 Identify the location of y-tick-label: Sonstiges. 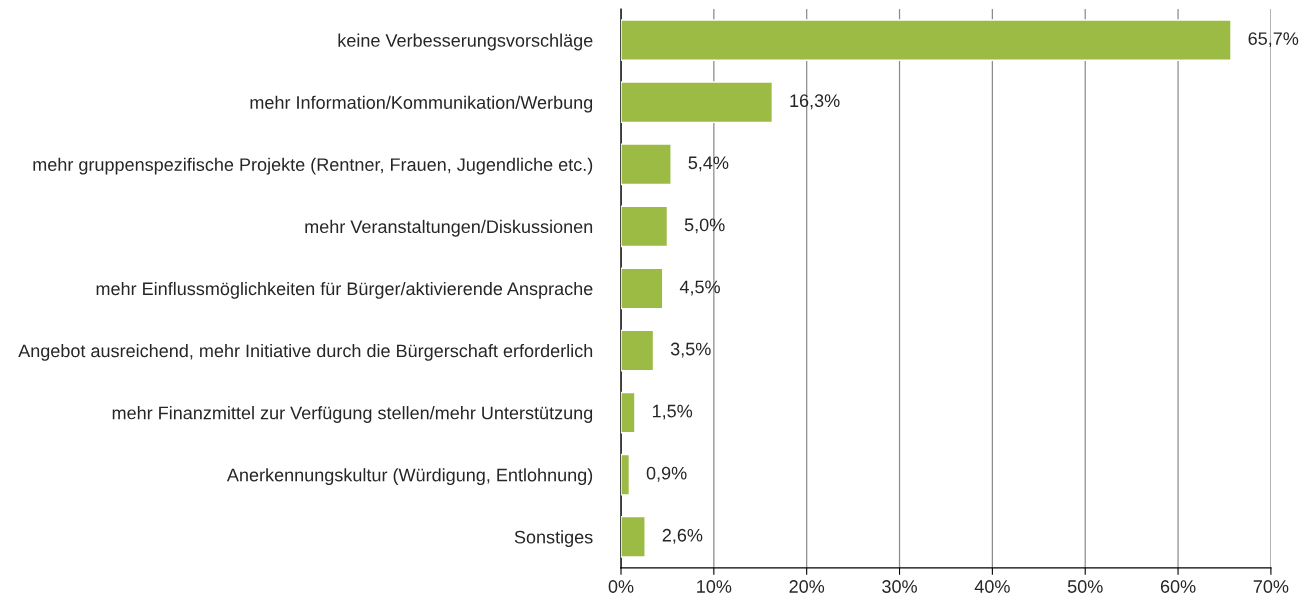
(553, 539).